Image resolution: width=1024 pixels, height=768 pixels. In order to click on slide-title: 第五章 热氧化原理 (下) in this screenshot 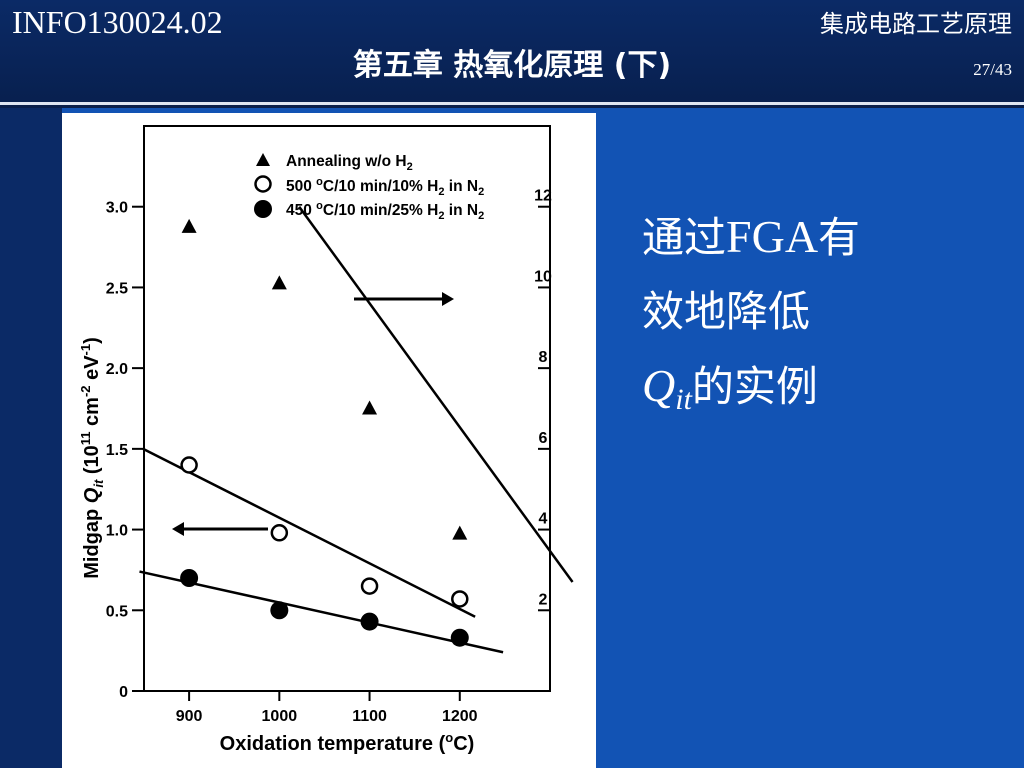, I will do `click(512, 65)`.